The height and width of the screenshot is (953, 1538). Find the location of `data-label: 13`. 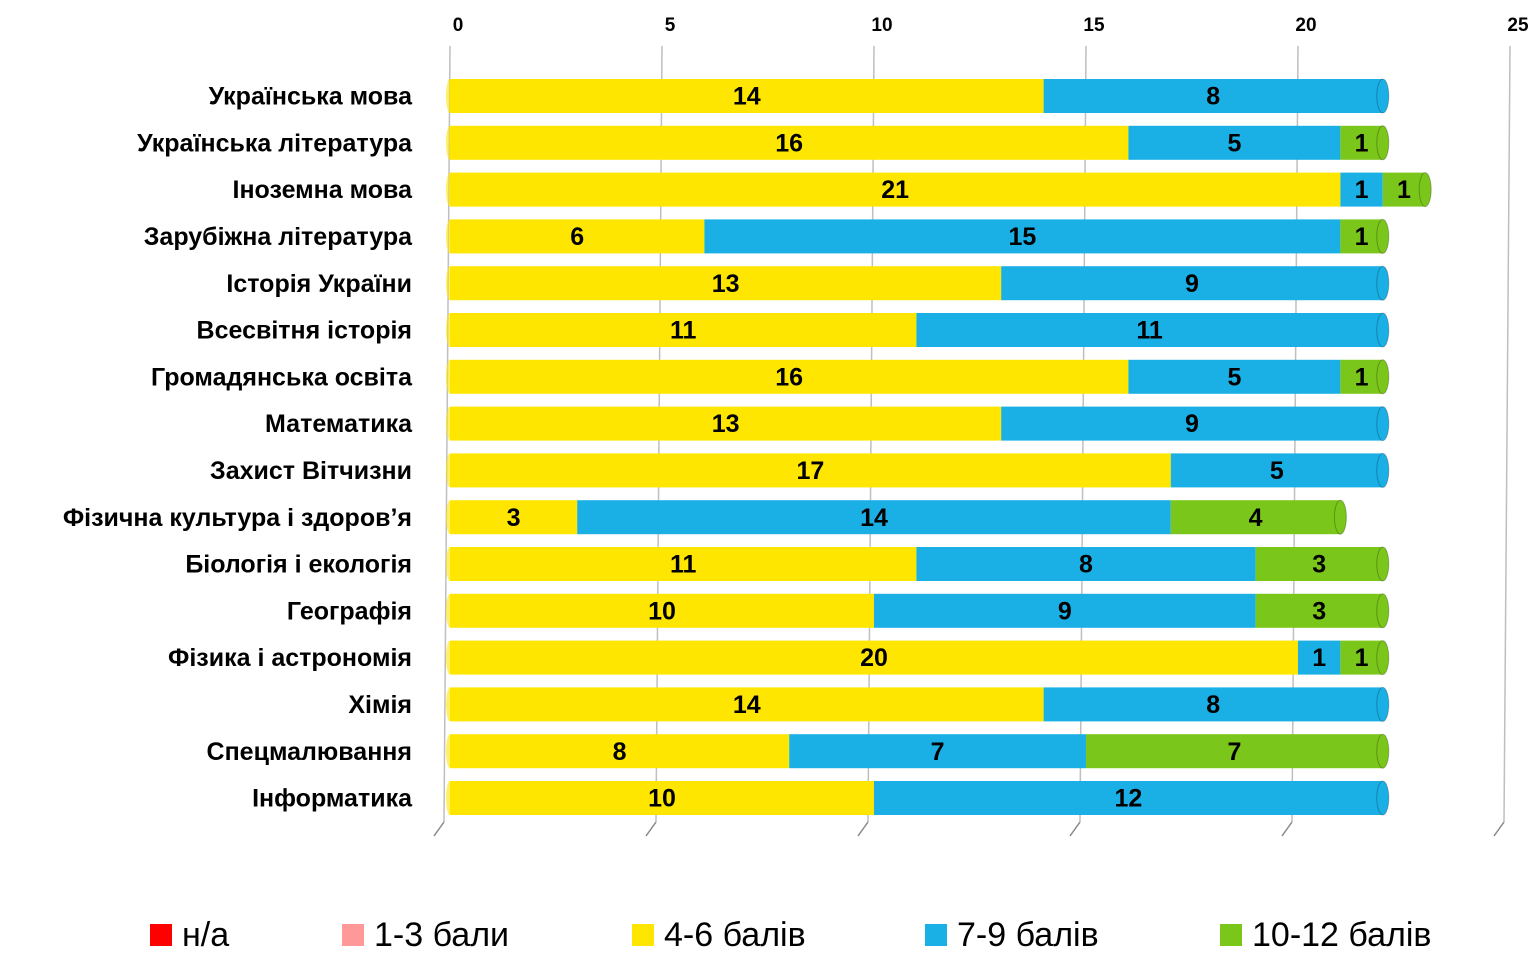

data-label: 13 is located at coordinates (726, 284).